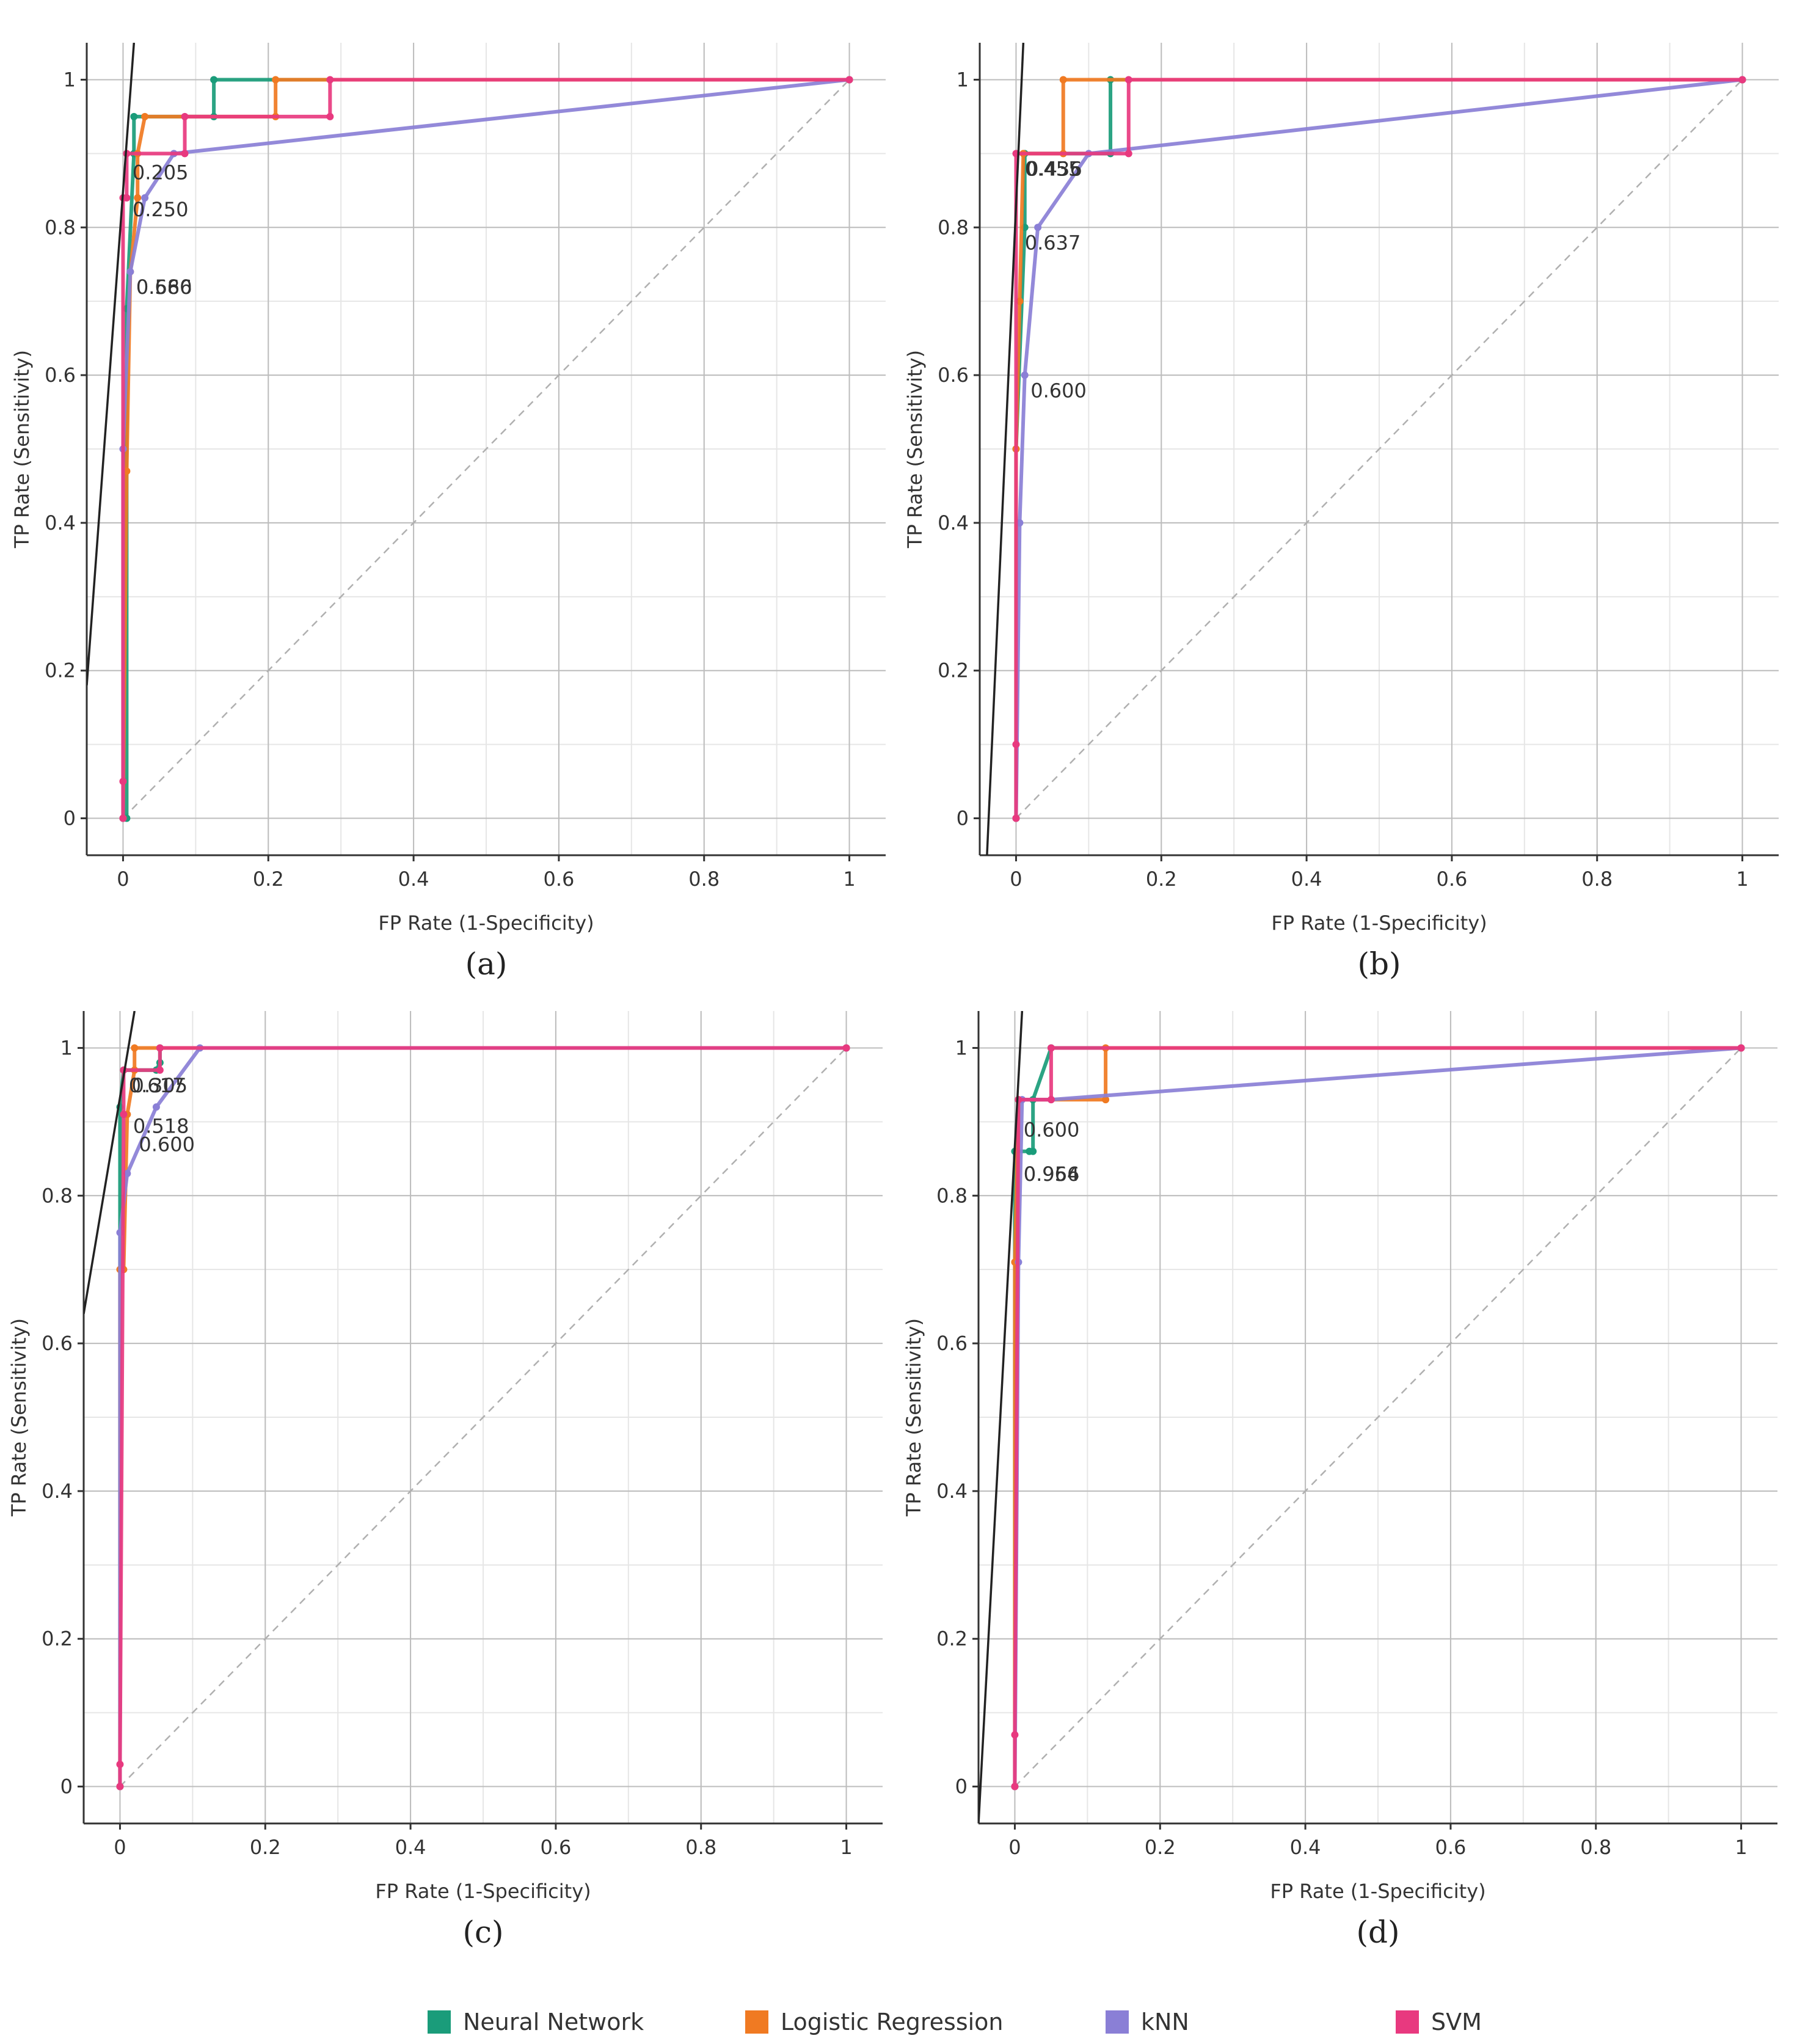 This screenshot has height=2044, width=1797. What do you see at coordinates (486, 964) in the screenshot?
I see `panel-caption: (a)` at bounding box center [486, 964].